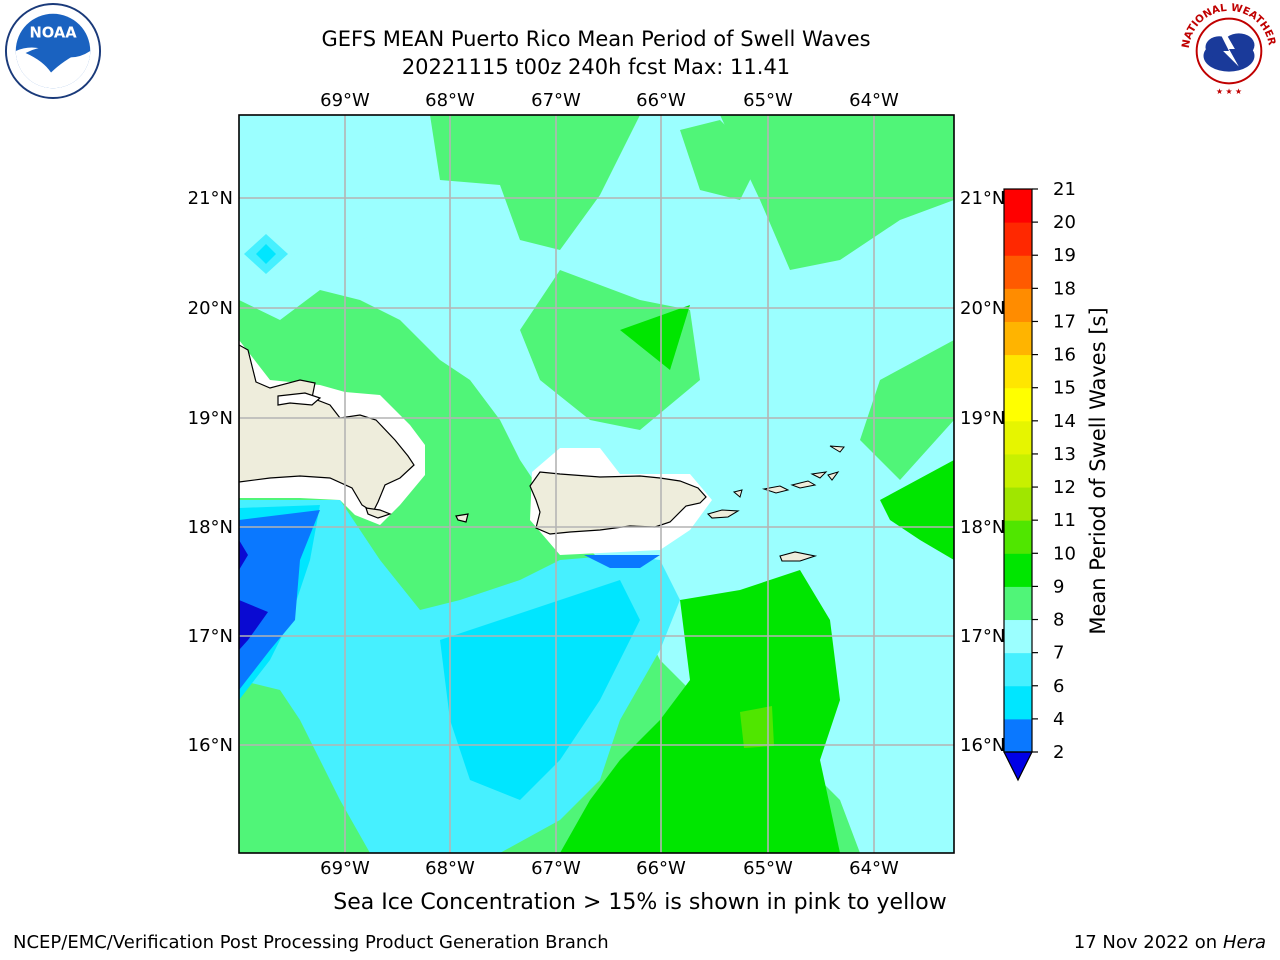 This screenshot has height=960, width=1280. Describe the element at coordinates (1064, 189) in the screenshot. I see `colorbar-tick-label: 21` at that location.